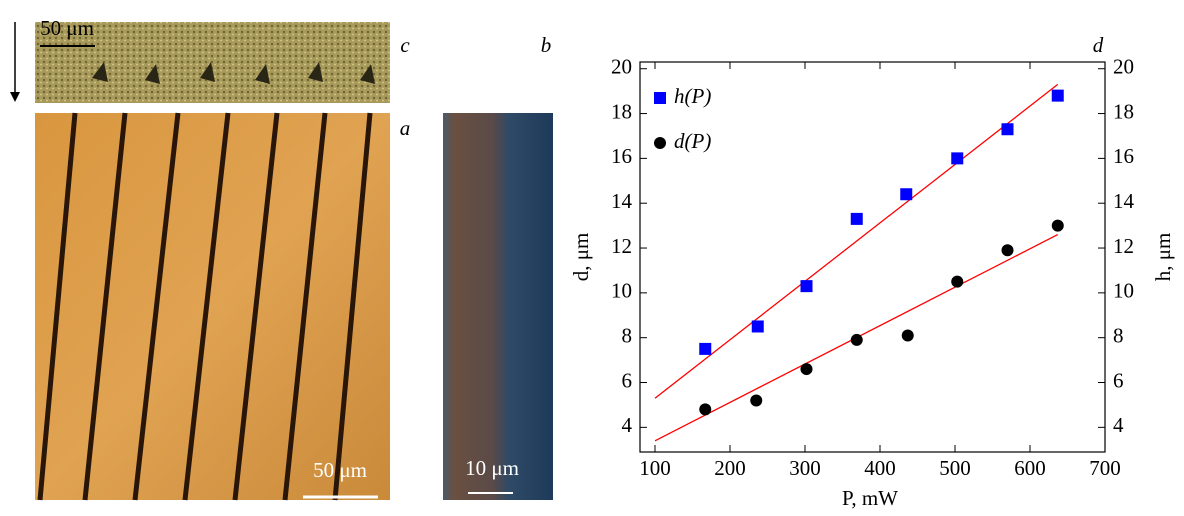 The height and width of the screenshot is (516, 1184). Describe the element at coordinates (692, 96) in the screenshot. I see `legend-label: h(P)` at that location.